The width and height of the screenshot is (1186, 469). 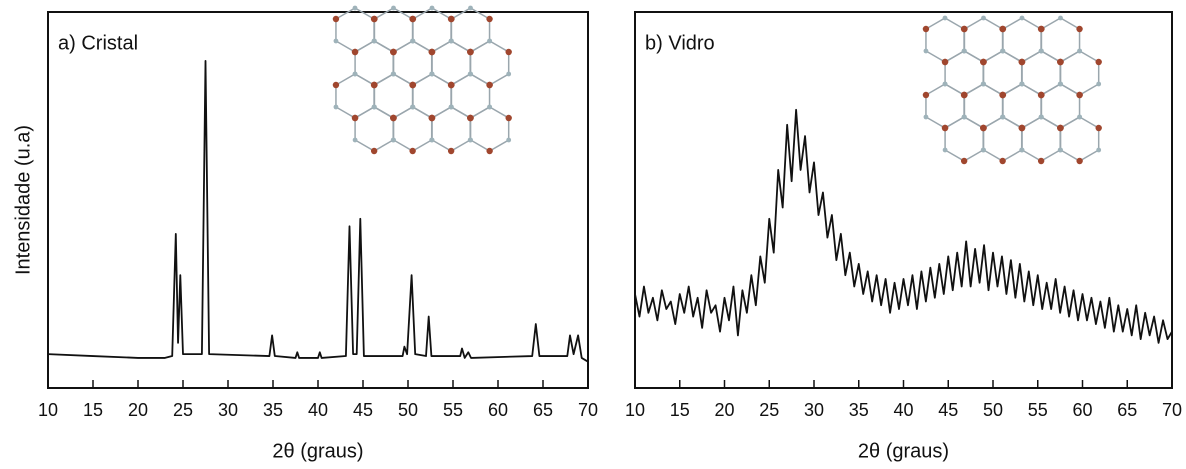 I want to click on x-tick-label: 55, so click(x=1038, y=410).